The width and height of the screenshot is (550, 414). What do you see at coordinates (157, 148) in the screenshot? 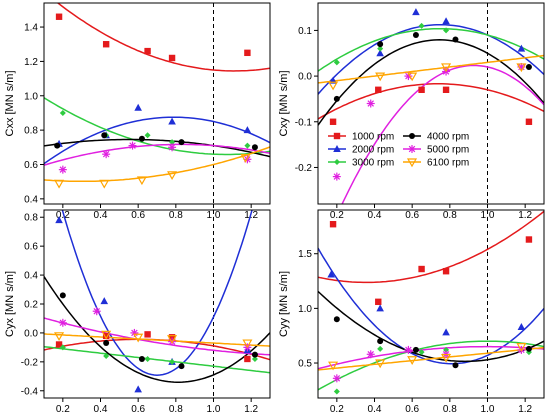
I see `fit-curve-4000-rpm` at bounding box center [157, 148].